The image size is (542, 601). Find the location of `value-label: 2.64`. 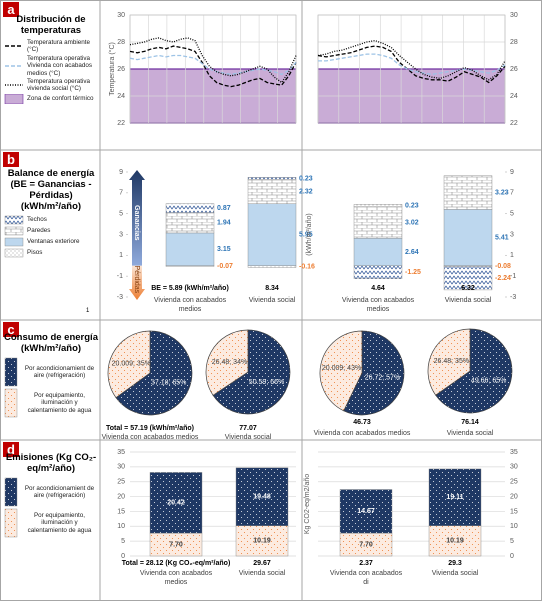

value-label: 2.64 is located at coordinates (412, 252).